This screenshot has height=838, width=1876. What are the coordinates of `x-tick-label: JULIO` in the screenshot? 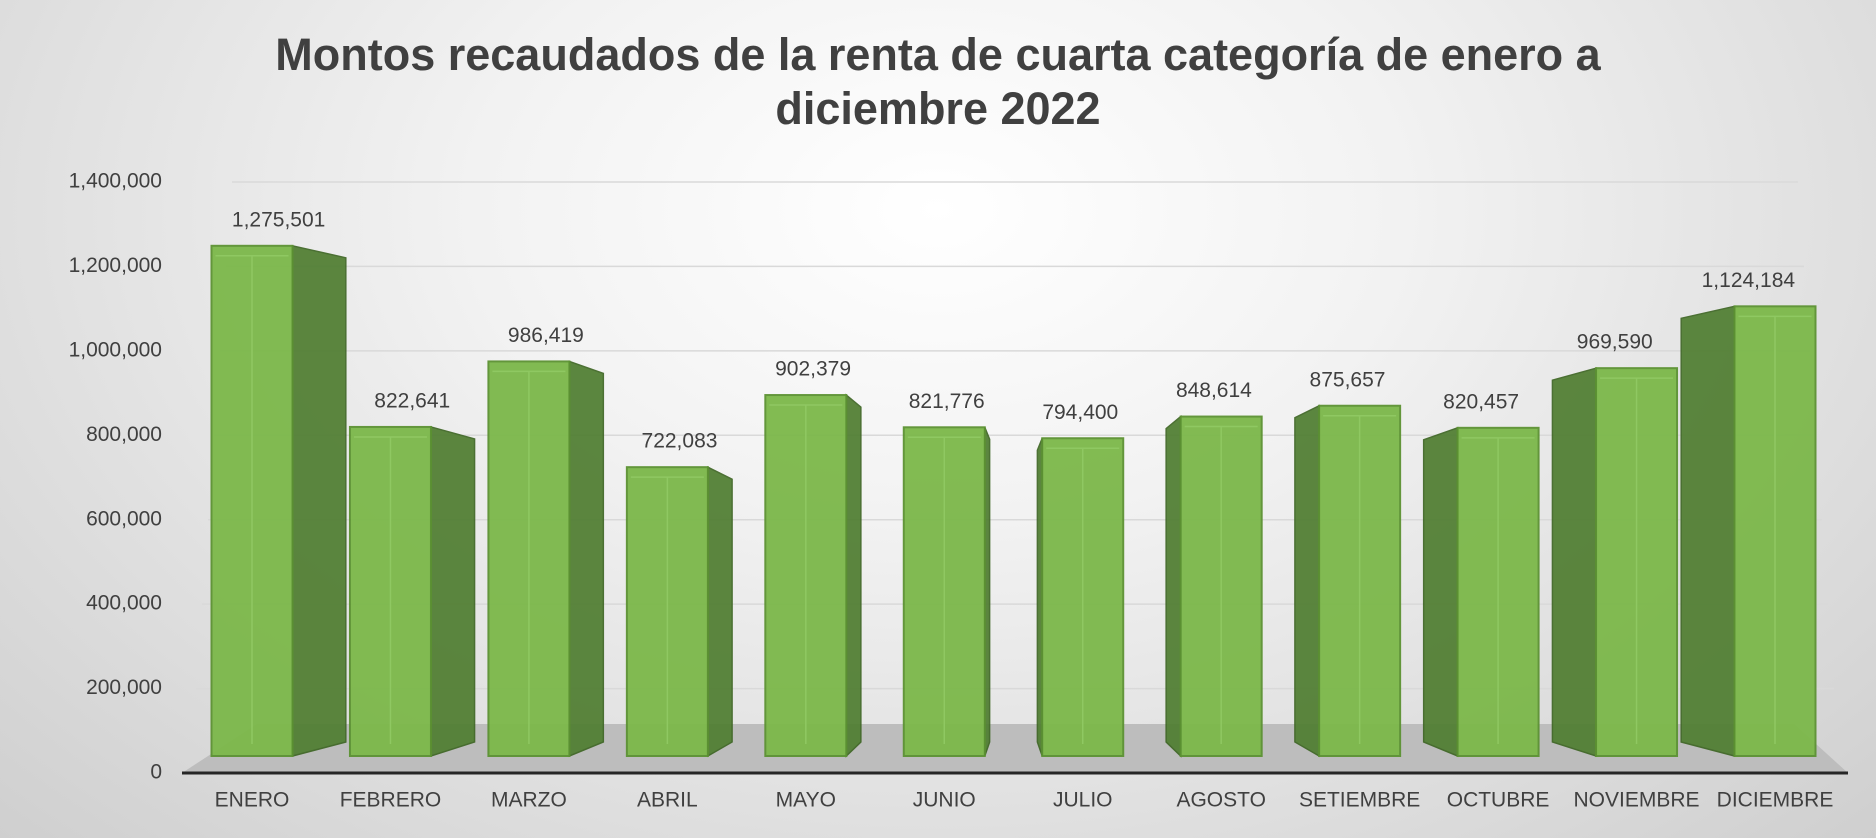 It's located at (1083, 800).